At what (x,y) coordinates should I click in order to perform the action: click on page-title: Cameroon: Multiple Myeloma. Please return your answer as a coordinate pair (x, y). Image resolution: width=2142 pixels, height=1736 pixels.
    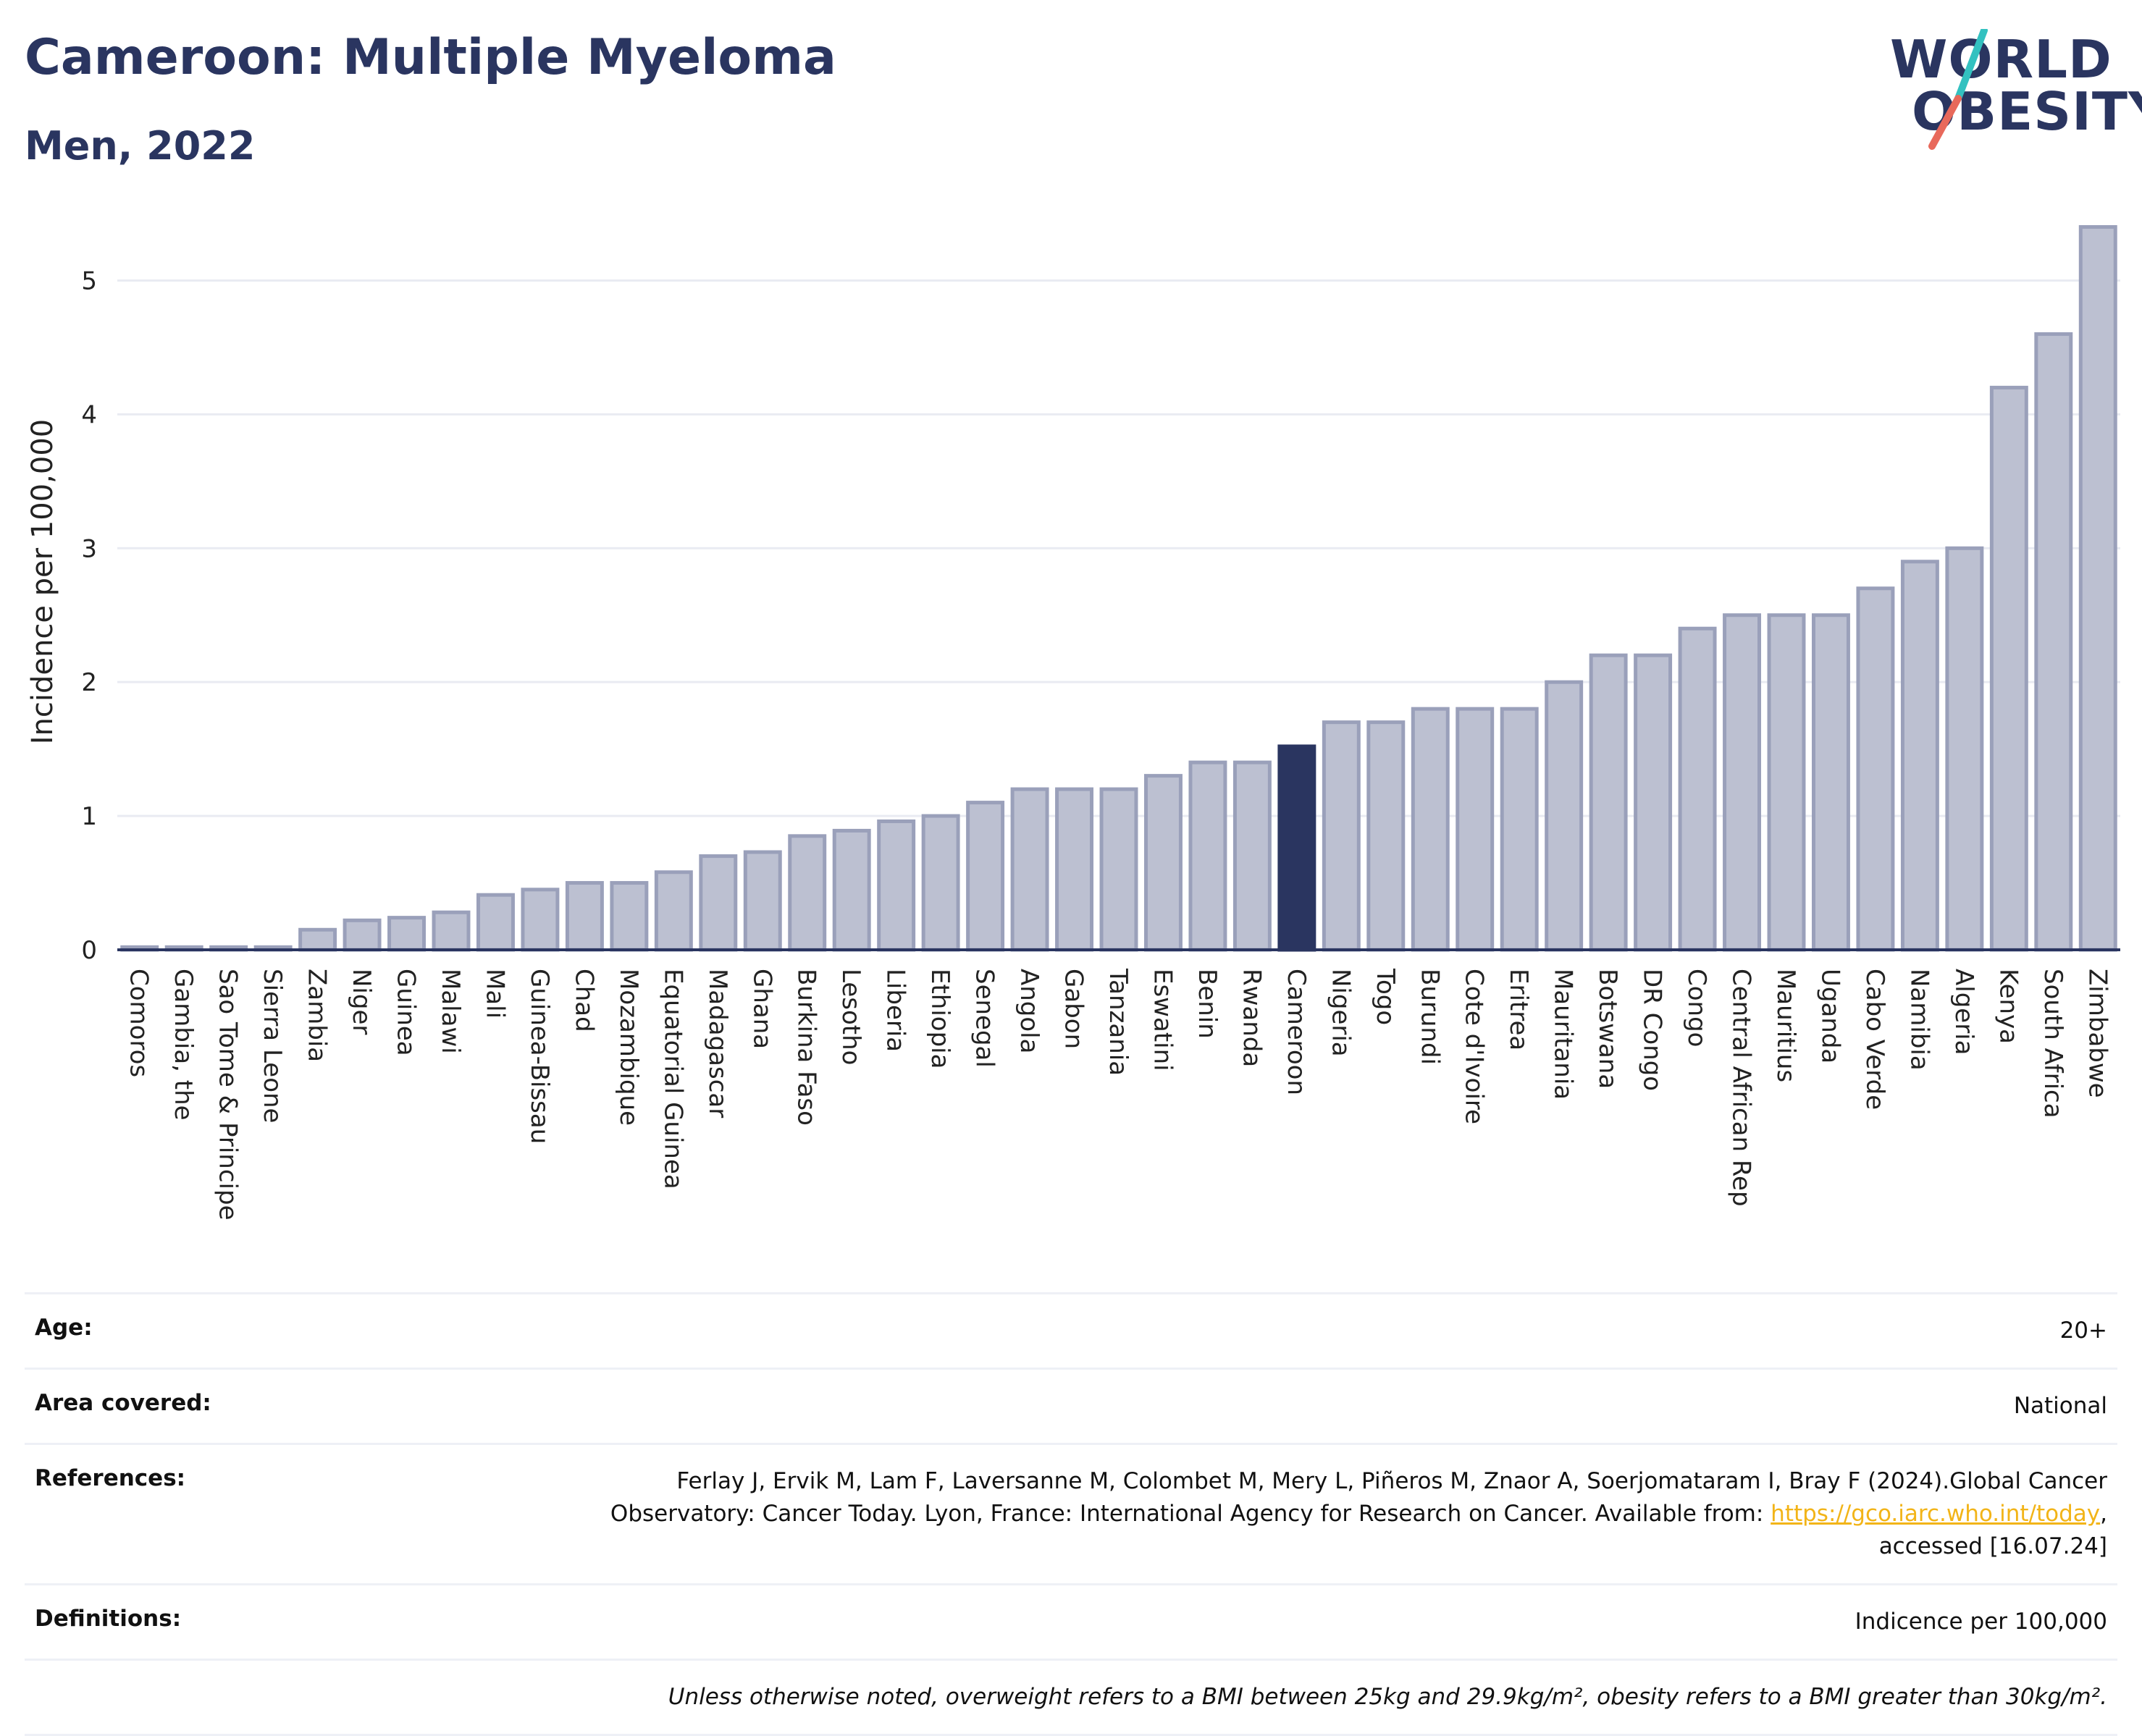
    Looking at the image, I should click on (430, 58).